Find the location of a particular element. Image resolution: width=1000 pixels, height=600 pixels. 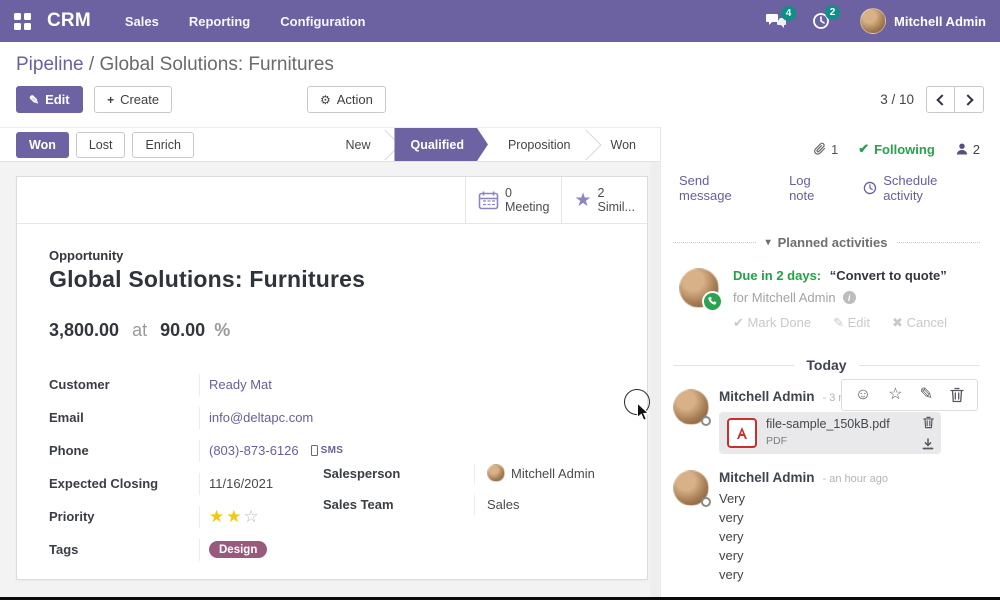

toggle-star-icon: ☆ is located at coordinates (895, 394).